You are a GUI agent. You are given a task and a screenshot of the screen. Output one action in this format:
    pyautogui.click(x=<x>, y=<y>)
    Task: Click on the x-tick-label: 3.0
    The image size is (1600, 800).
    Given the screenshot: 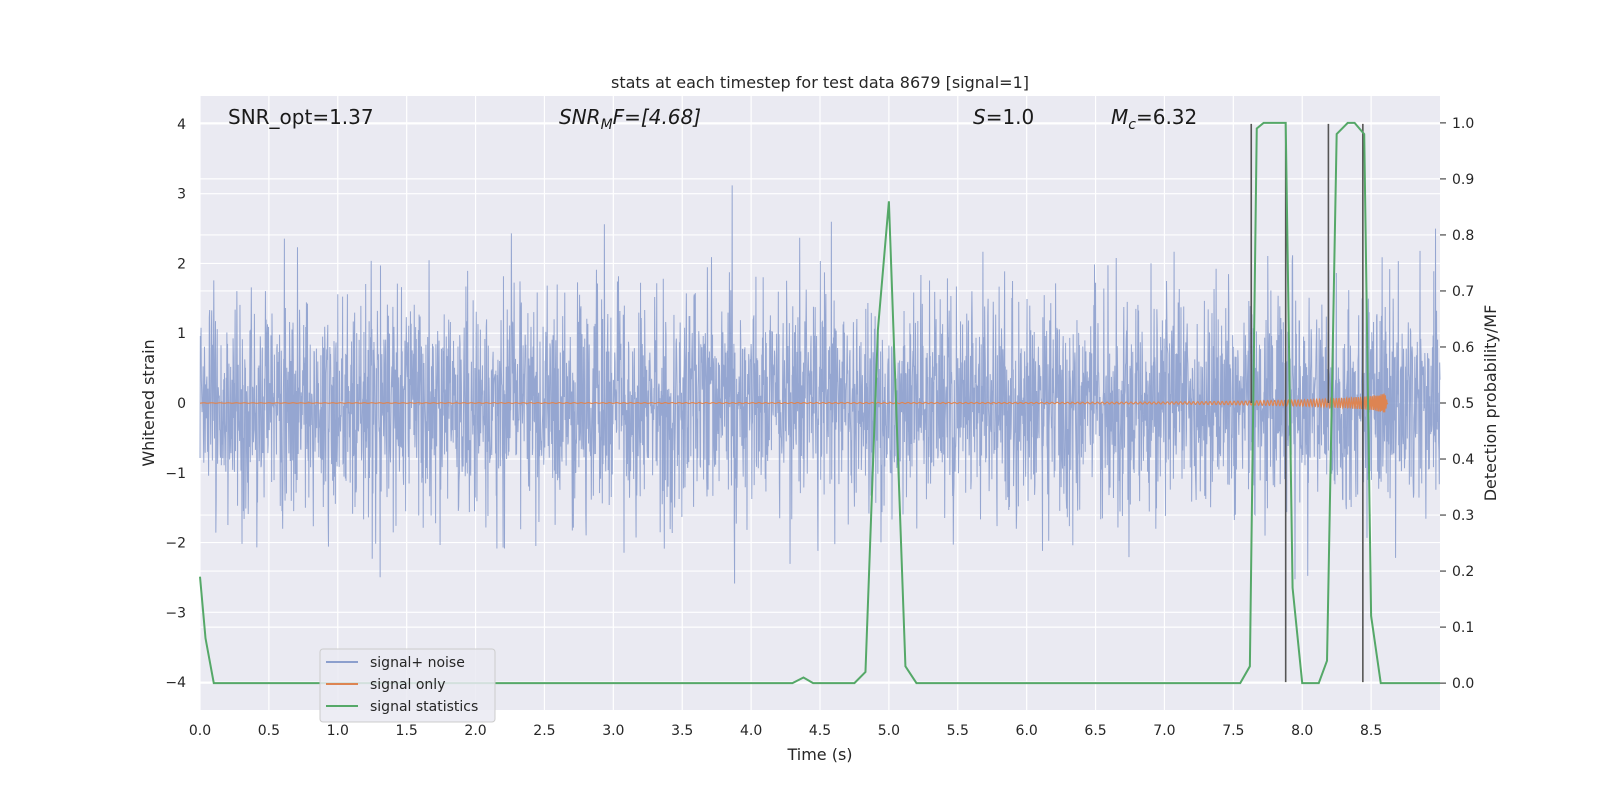 What is the action you would take?
    pyautogui.click(x=613, y=731)
    